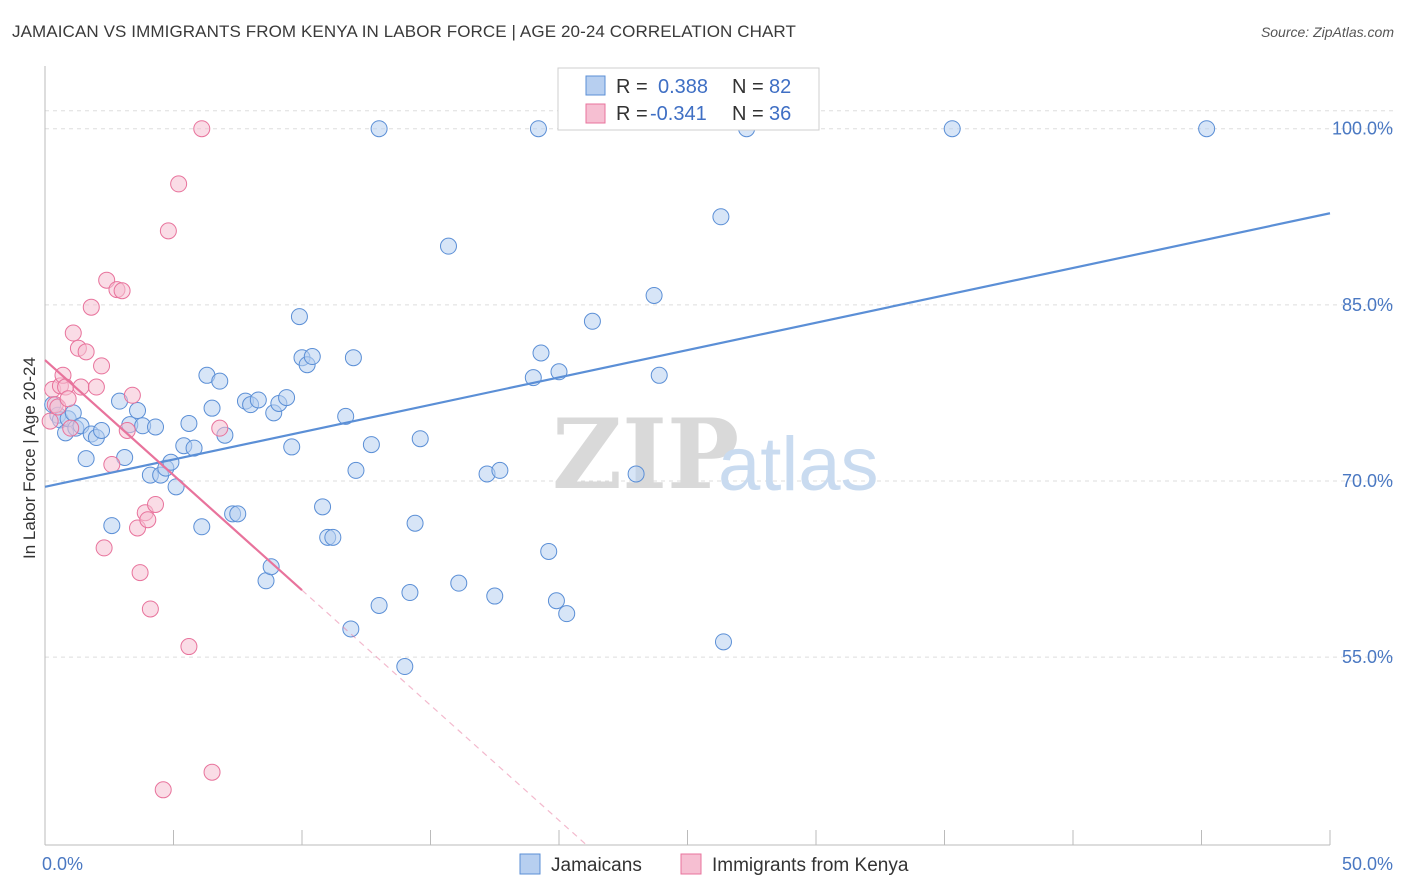  Describe the element at coordinates (595, 85) in the screenshot. I see `legend-swatch-jamaicans` at that location.